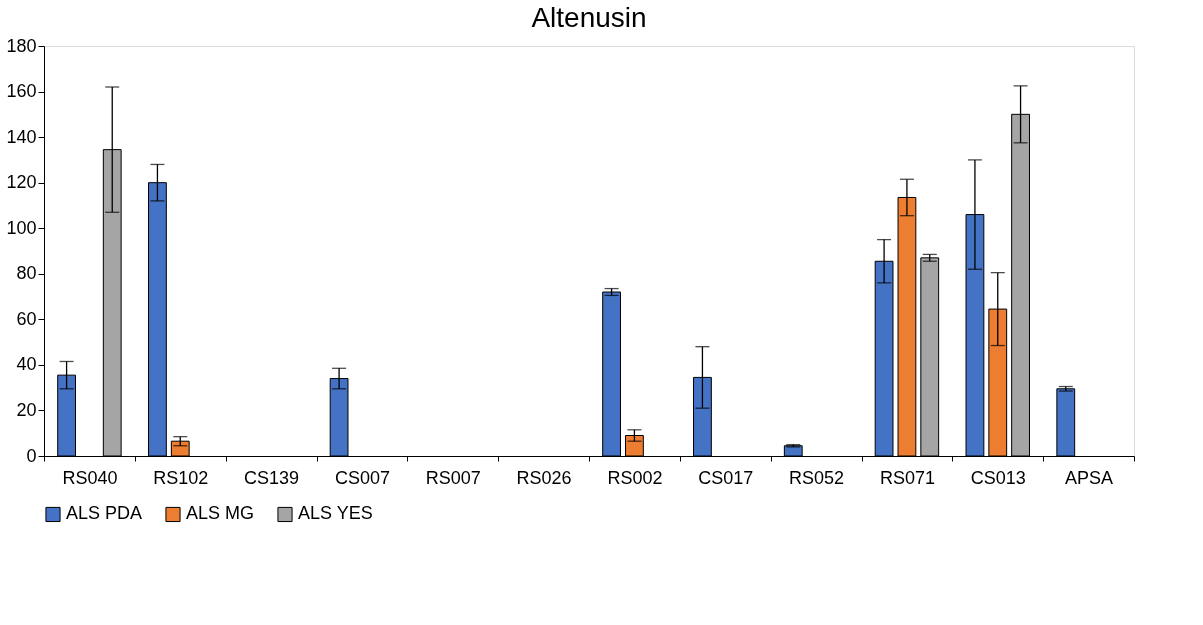  What do you see at coordinates (453, 477) in the screenshot?
I see `x-tick-label: RS007` at bounding box center [453, 477].